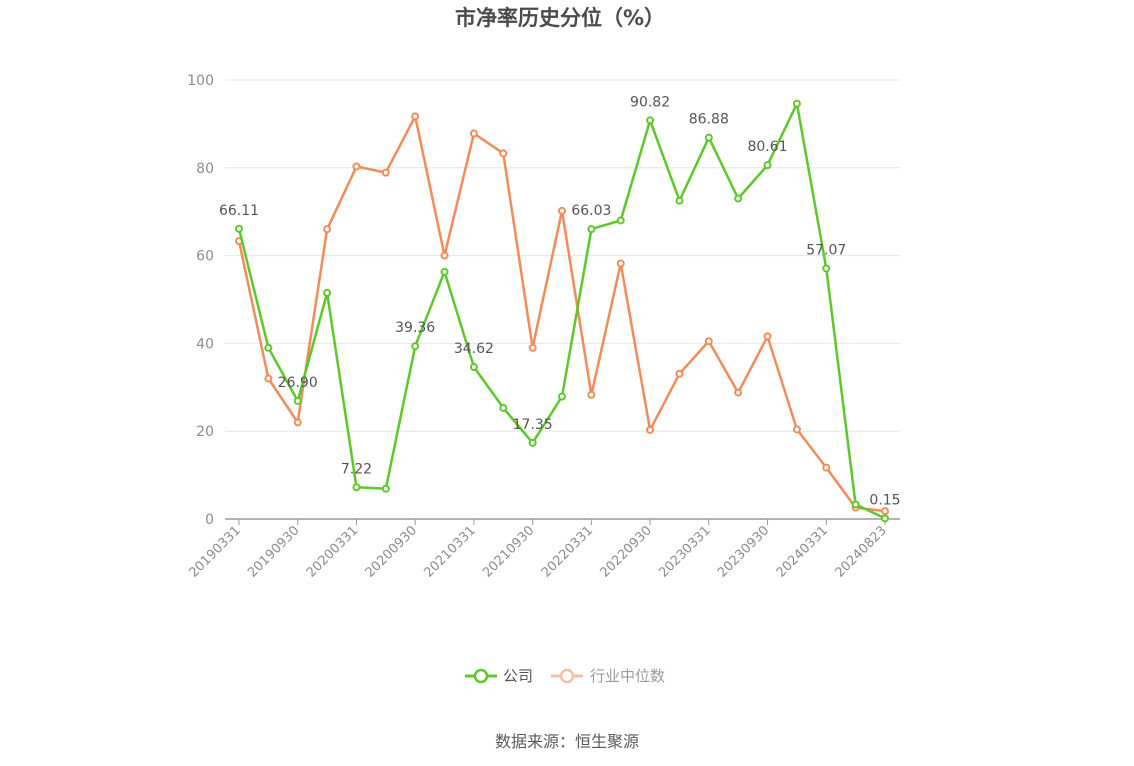 This screenshot has width=1134, height=766. I want to click on data-label-company: 17.35, so click(533, 425).